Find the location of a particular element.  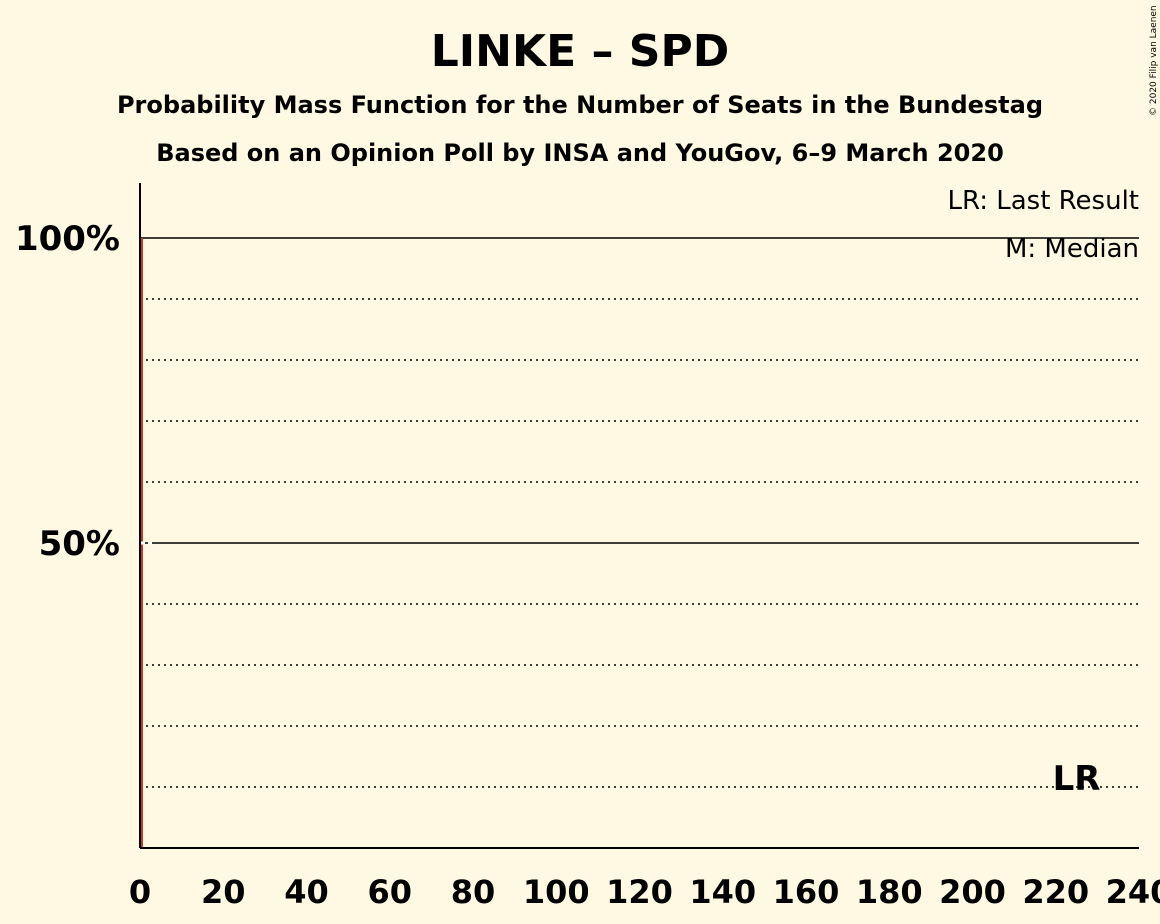

x-tick-label: 40 is located at coordinates (306, 892).